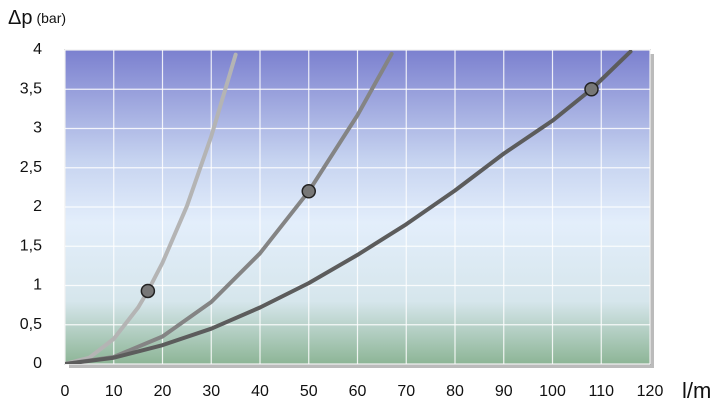  I want to click on y-tick-label: 1,5, so click(31, 245).